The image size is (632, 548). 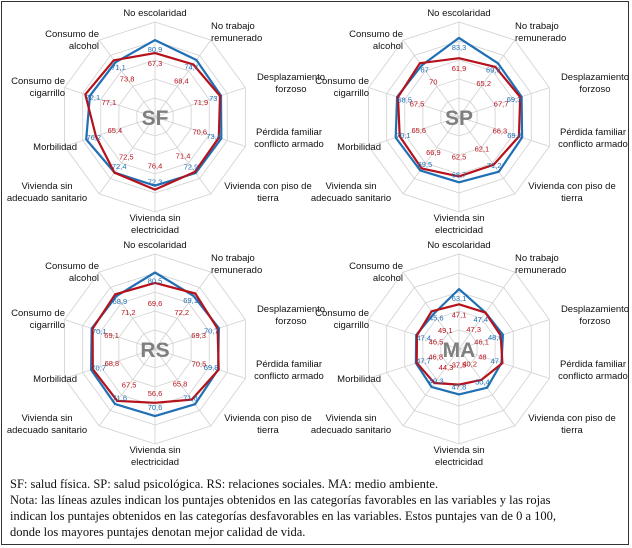 I want to click on data-label: 47, so click(x=495, y=361).